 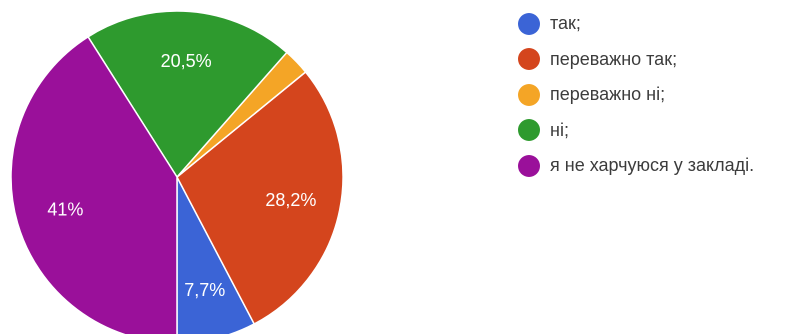 I want to click on legend-label-perevazhno-ni: переважно ні;, so click(x=608, y=94).